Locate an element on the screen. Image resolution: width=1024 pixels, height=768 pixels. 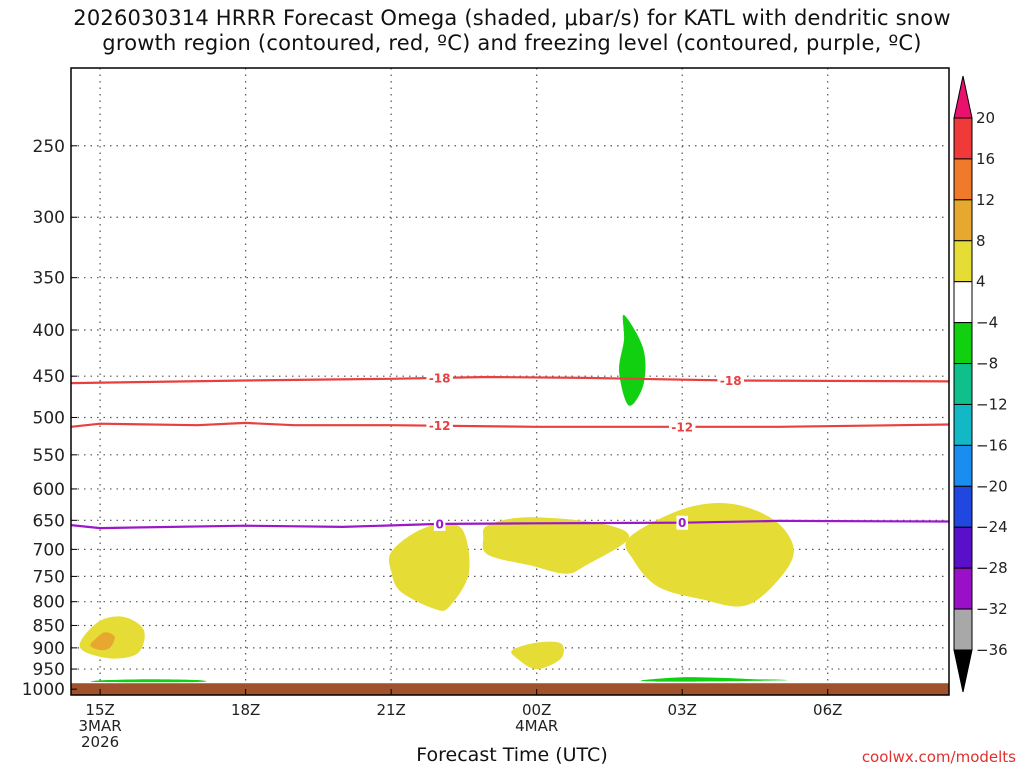
colorbar-tick-label: −4 is located at coordinates (987, 323).